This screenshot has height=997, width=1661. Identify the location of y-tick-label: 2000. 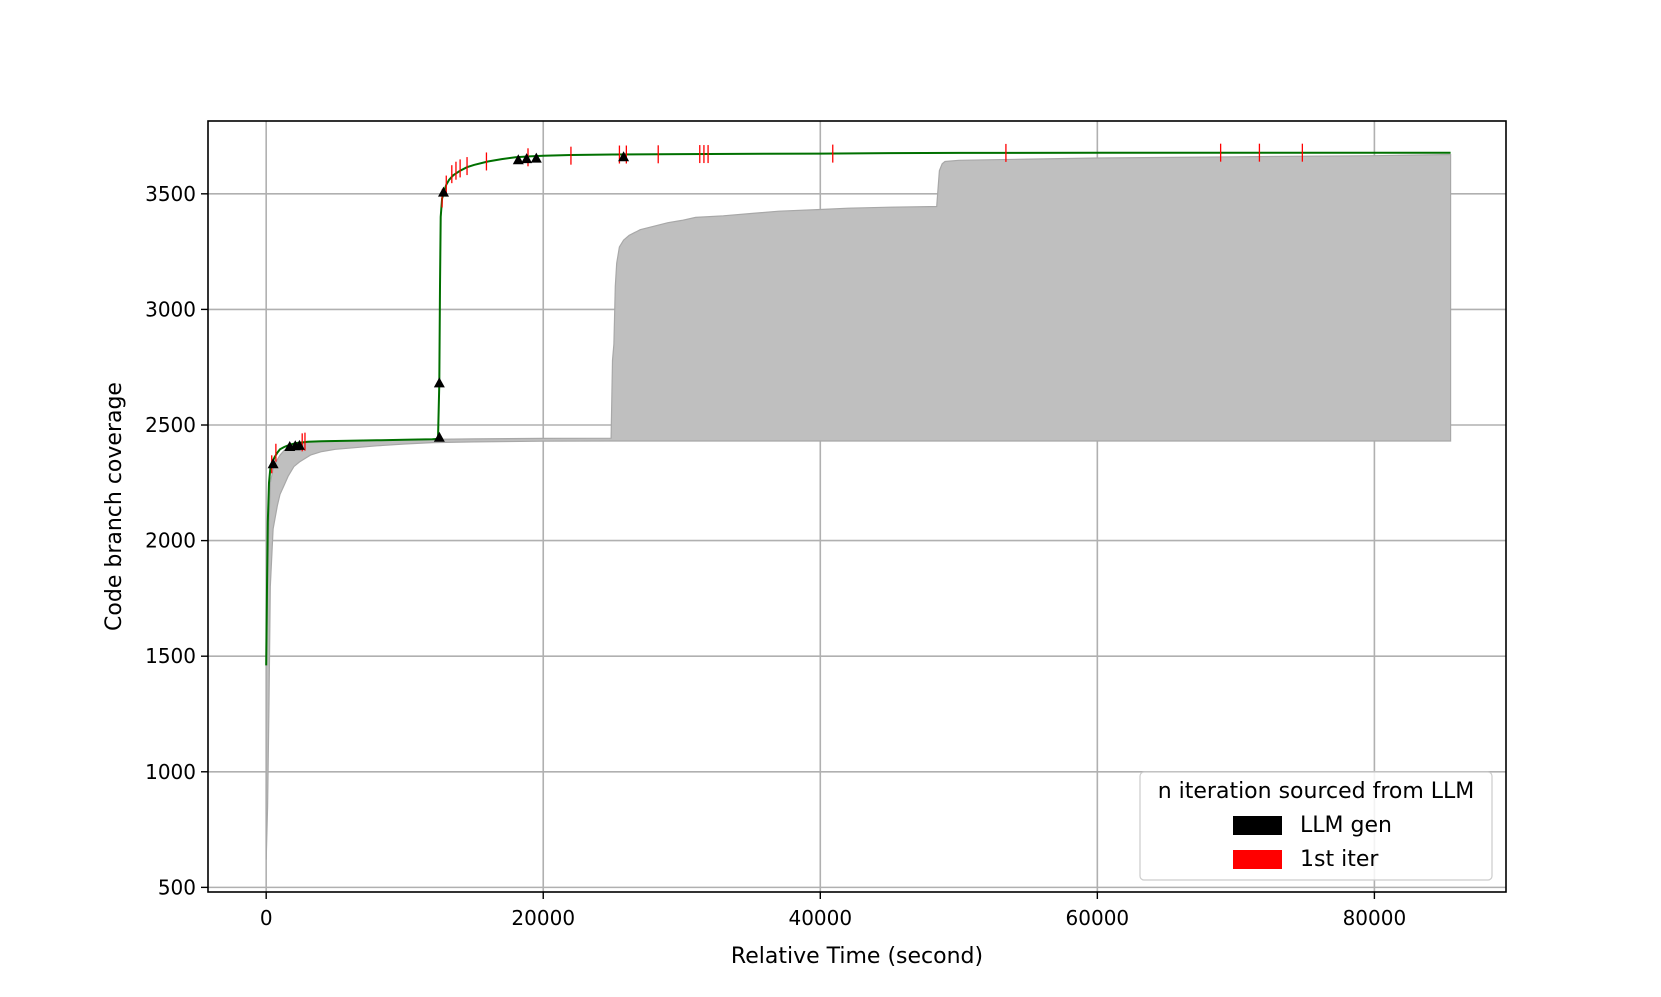
(170, 541).